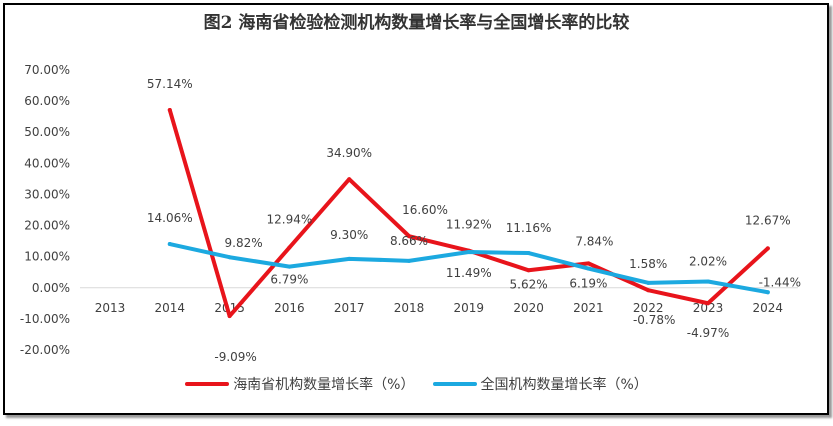 The height and width of the screenshot is (426, 833). Describe the element at coordinates (47, 226) in the screenshot. I see `y-tick-label: 20.00%` at that location.